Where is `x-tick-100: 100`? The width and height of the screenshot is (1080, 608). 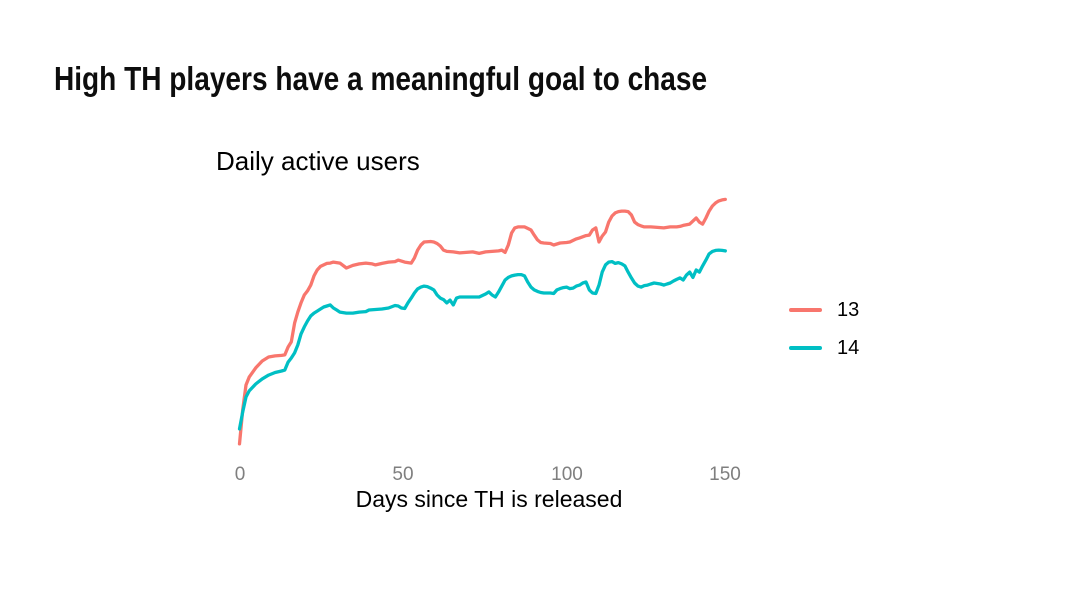 x-tick-100: 100 is located at coordinates (567, 474).